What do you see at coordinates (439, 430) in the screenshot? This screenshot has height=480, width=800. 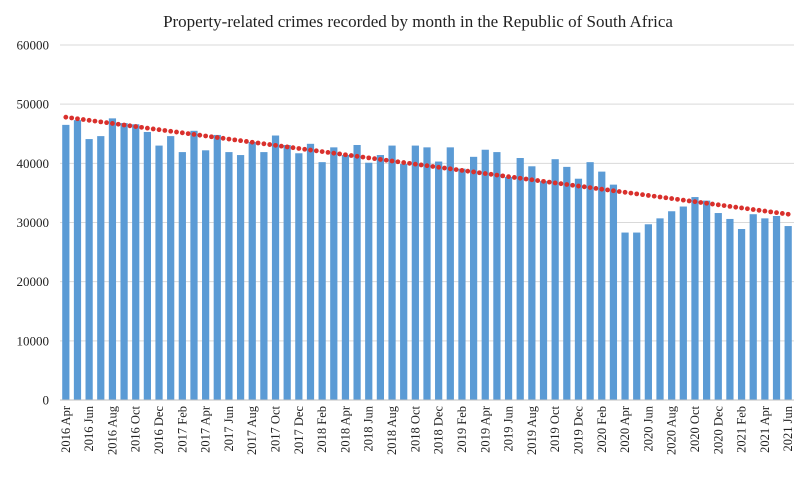 I see `x-tick-label: 2018 Dec` at bounding box center [439, 430].